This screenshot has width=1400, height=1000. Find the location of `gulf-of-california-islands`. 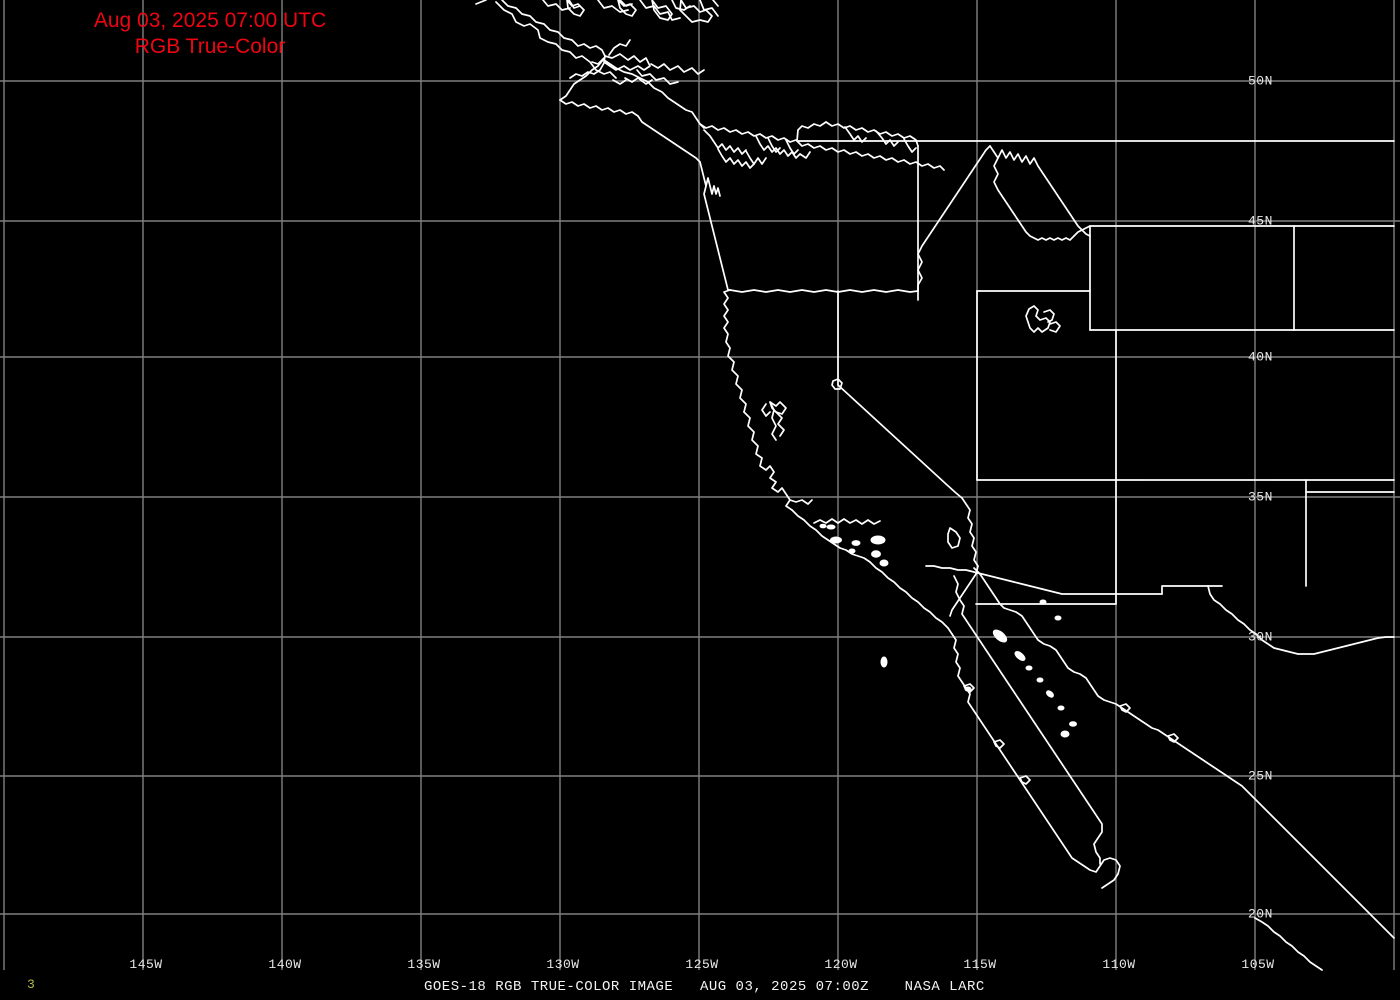

gulf-of-california-islands is located at coordinates (1020, 668).